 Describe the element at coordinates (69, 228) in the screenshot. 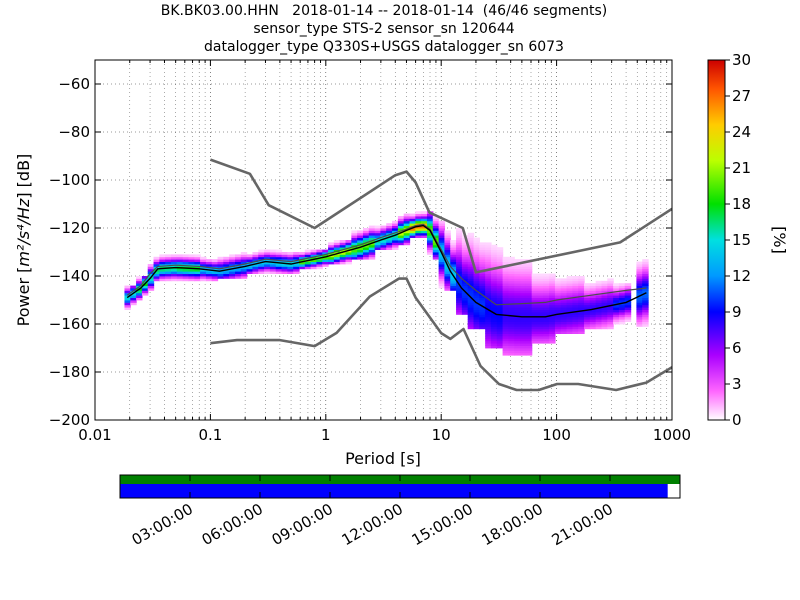

I see `y-tick-label: −120` at that location.